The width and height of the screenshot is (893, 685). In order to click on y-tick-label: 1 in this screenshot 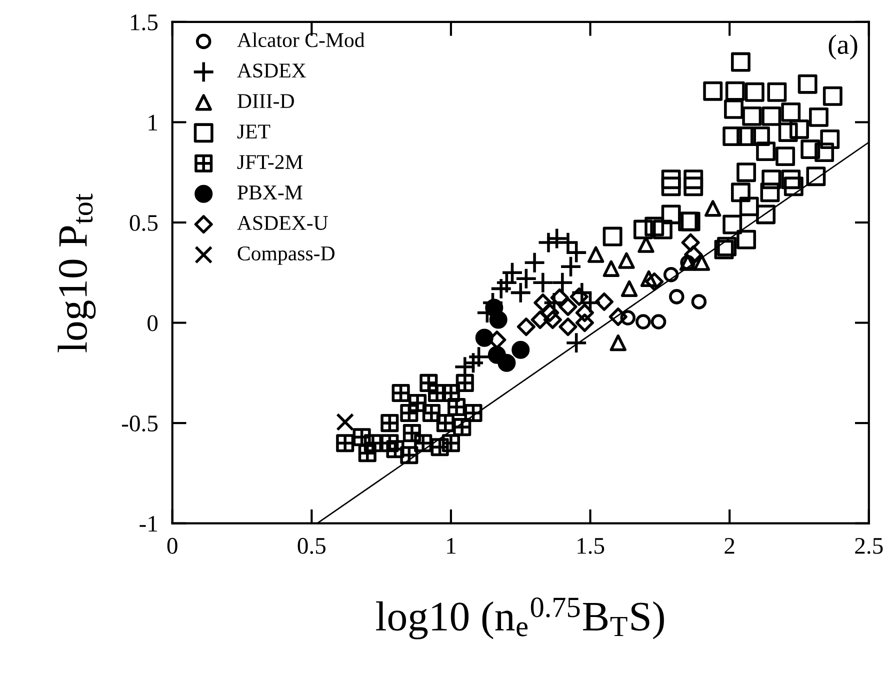, I will do `click(153, 122)`.